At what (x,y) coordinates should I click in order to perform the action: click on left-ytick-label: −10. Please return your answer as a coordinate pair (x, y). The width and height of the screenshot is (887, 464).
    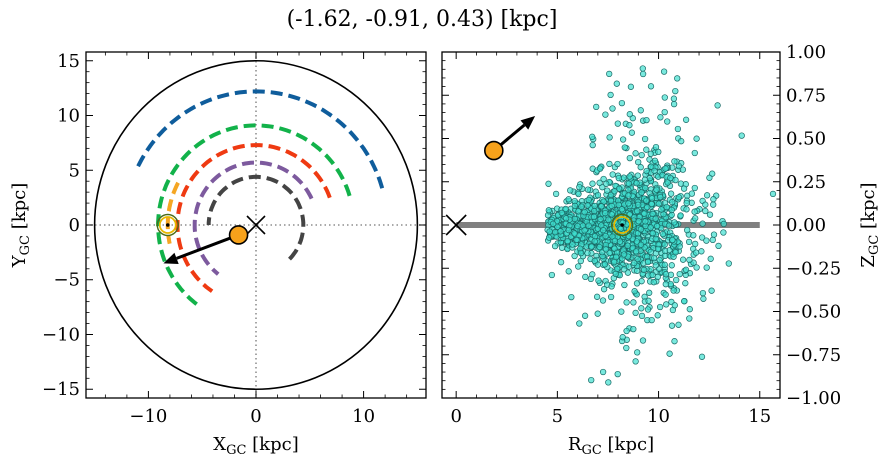
    Looking at the image, I should click on (61, 334).